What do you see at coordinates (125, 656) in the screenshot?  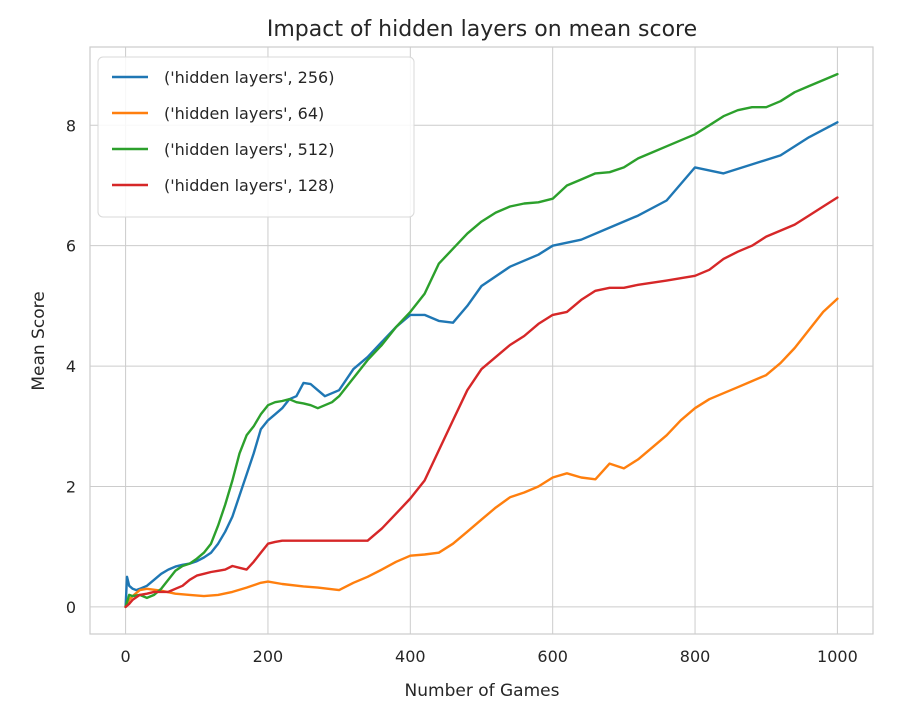 I see `x-tick-label: 0` at bounding box center [125, 656].